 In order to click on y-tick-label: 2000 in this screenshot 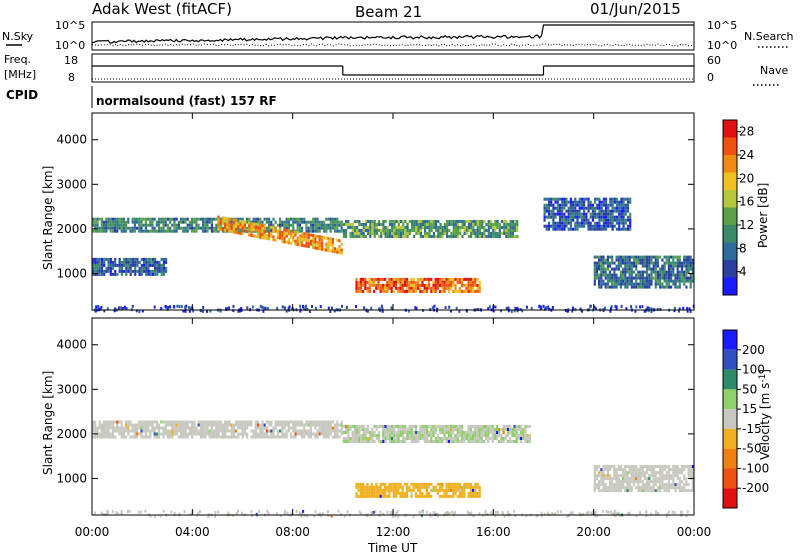, I will do `click(71, 229)`.